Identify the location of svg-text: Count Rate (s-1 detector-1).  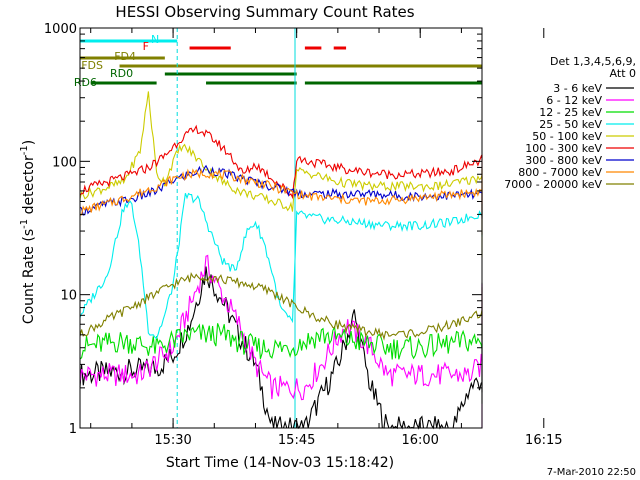
(28, 232).